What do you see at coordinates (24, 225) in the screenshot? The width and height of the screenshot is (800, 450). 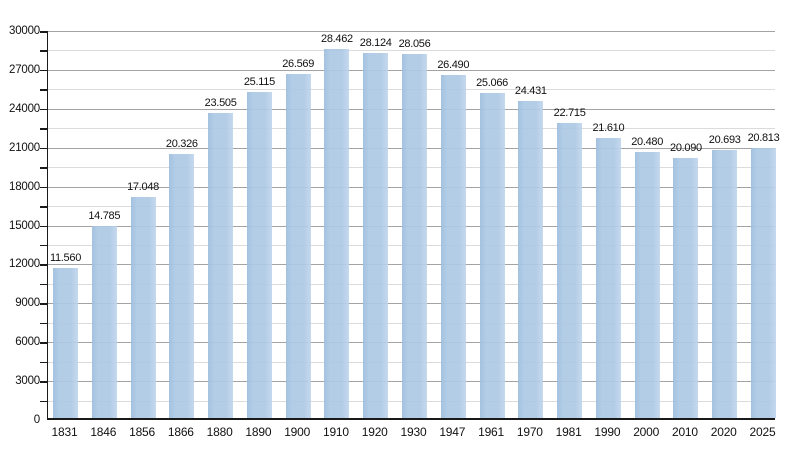 I see `y-tick-label: 15000` at bounding box center [24, 225].